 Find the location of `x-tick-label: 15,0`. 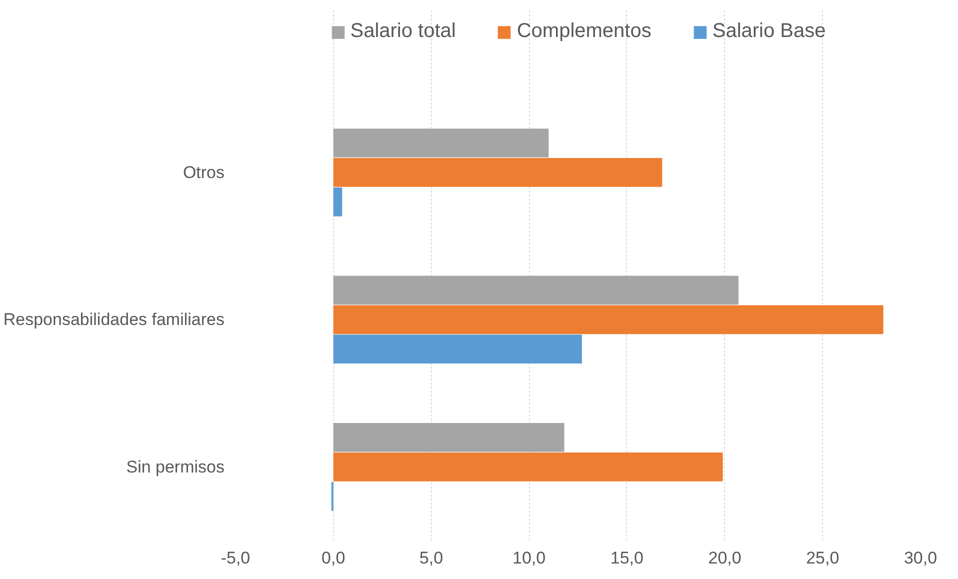

x-tick-label: 15,0 is located at coordinates (627, 558).